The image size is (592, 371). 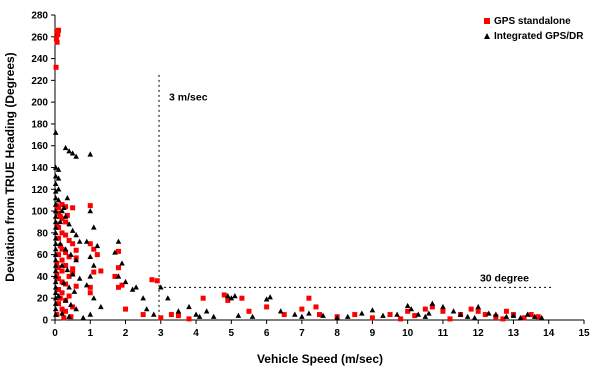 I want to click on x-tick-label: 11, so click(x=443, y=333).